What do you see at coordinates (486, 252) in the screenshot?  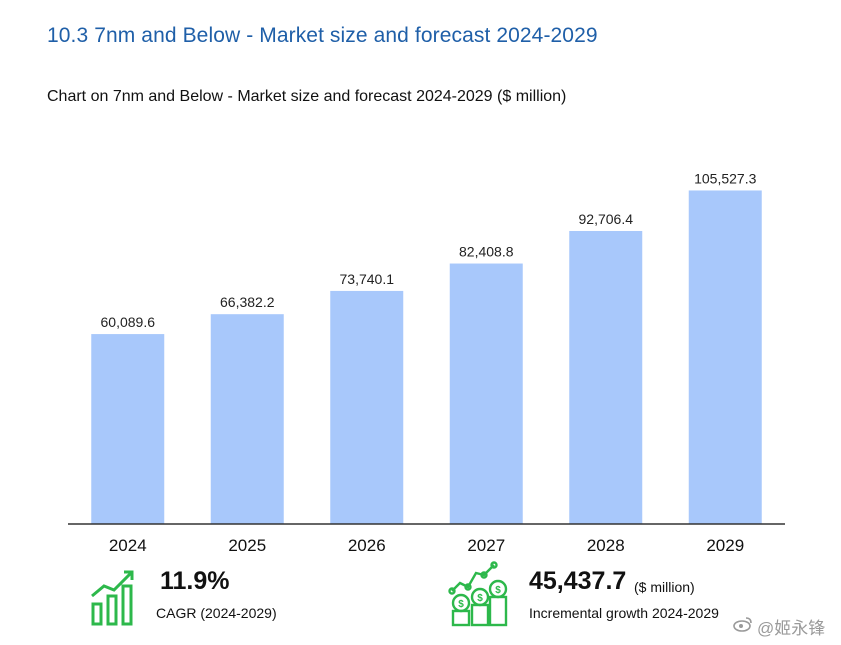 I see `data-label-2027: 82,408.8` at bounding box center [486, 252].